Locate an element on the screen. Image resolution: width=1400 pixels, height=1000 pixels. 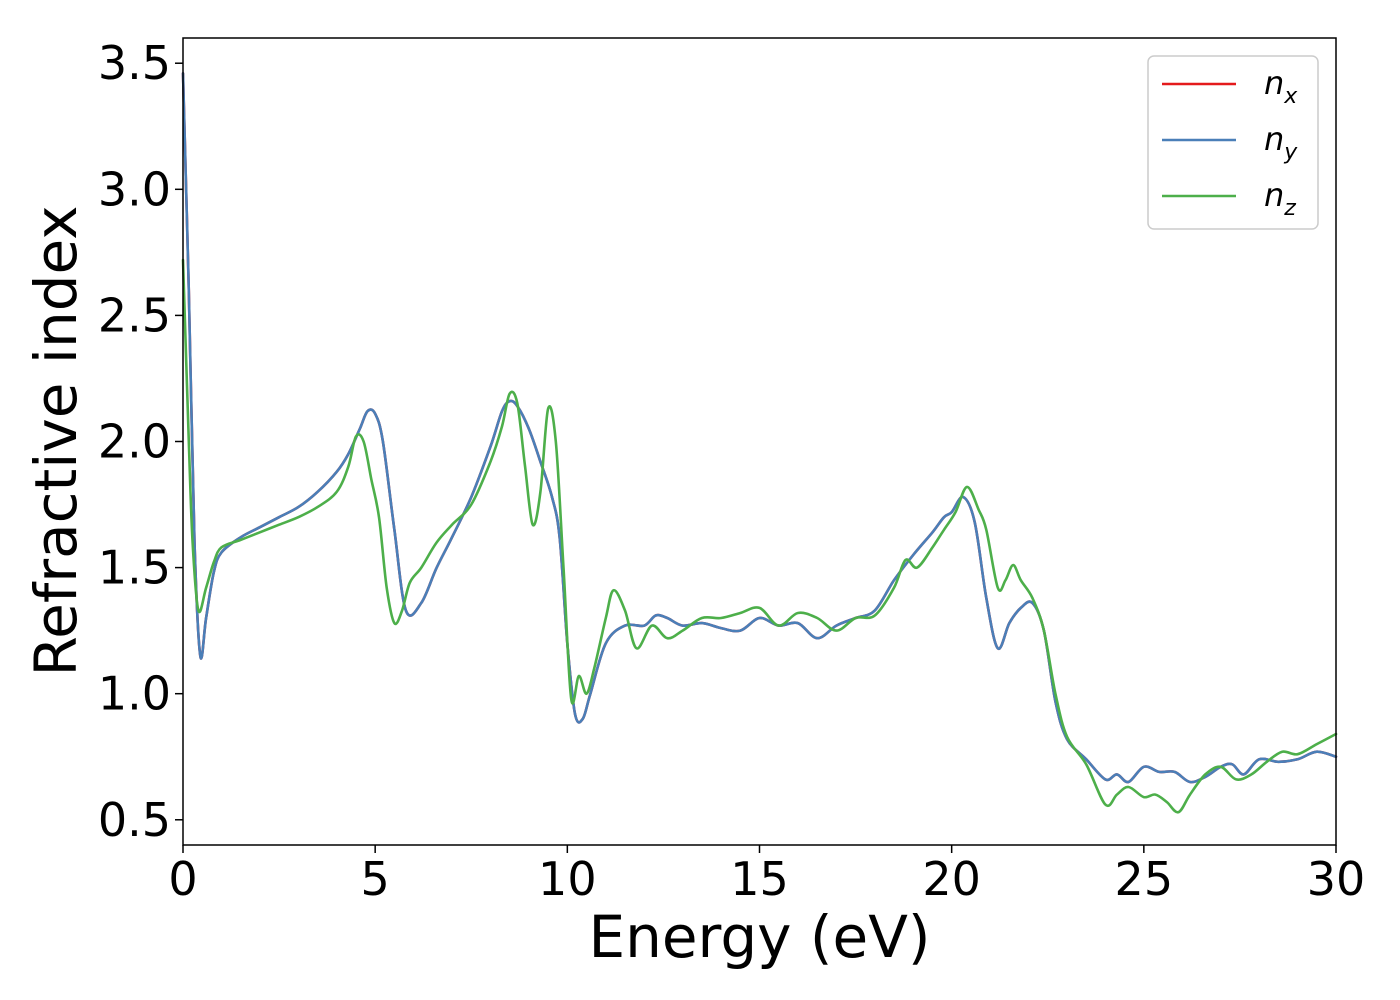
y-tick-label: 3.5 is located at coordinates (134, 63).